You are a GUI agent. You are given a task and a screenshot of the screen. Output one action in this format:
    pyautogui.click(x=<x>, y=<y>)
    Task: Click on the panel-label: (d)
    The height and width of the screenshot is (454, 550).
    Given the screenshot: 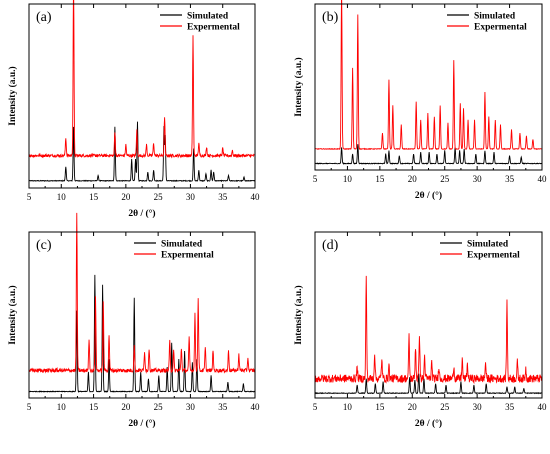 What is the action you would take?
    pyautogui.click(x=330, y=245)
    